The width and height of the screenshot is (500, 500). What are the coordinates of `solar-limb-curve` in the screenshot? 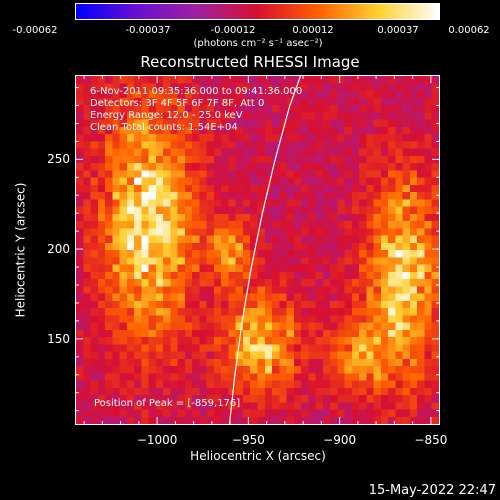 It's located at (265, 250).